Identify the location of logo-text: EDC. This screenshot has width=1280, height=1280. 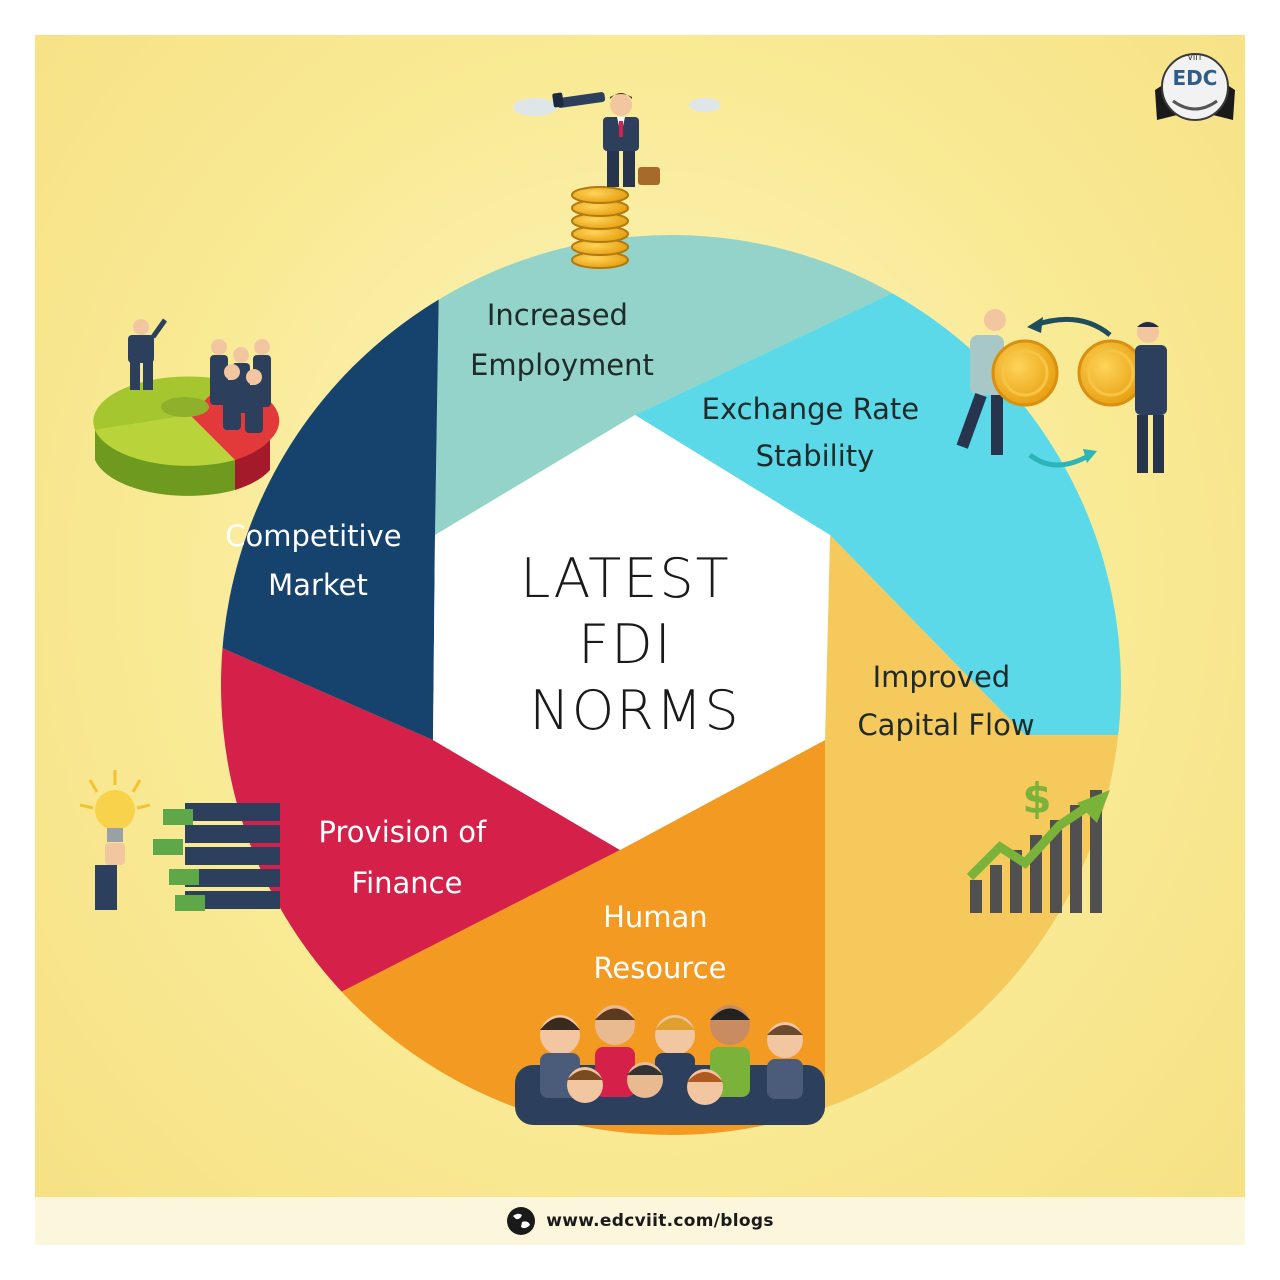
(1195, 78).